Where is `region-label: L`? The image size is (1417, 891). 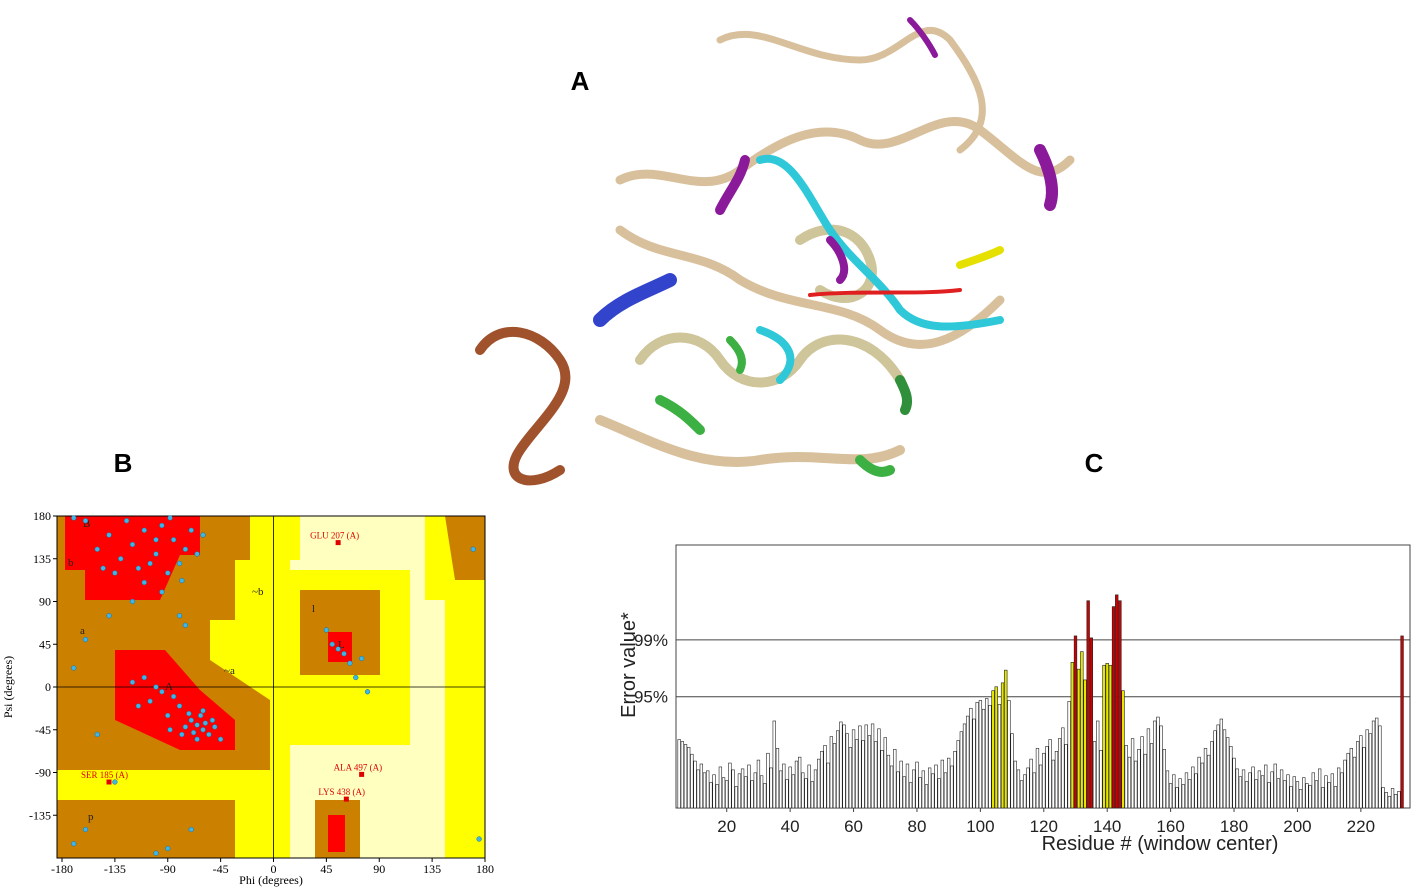 region-label: L is located at coordinates (341, 645).